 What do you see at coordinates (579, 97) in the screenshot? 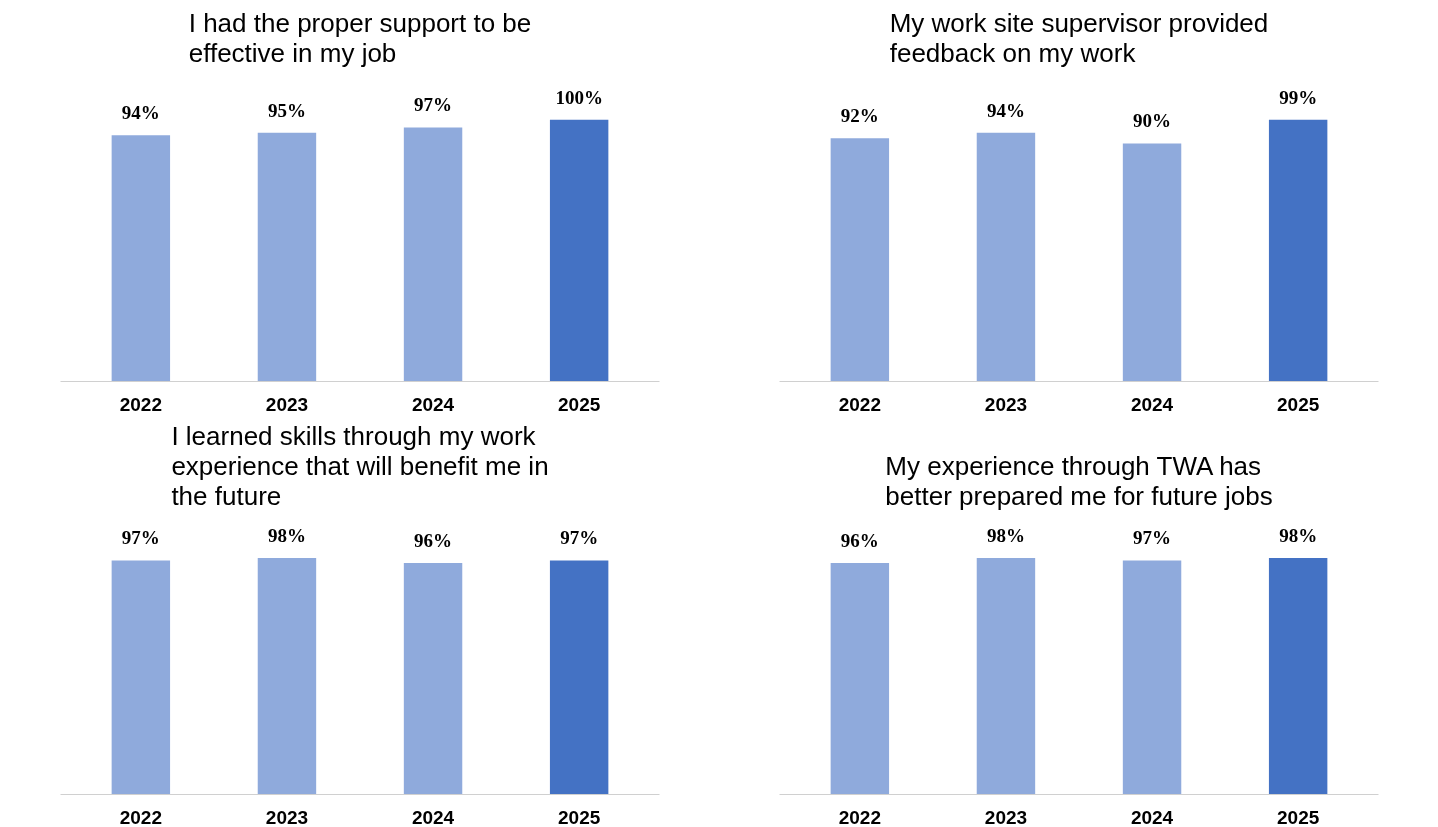
I see `data-label: 100%` at bounding box center [579, 97].